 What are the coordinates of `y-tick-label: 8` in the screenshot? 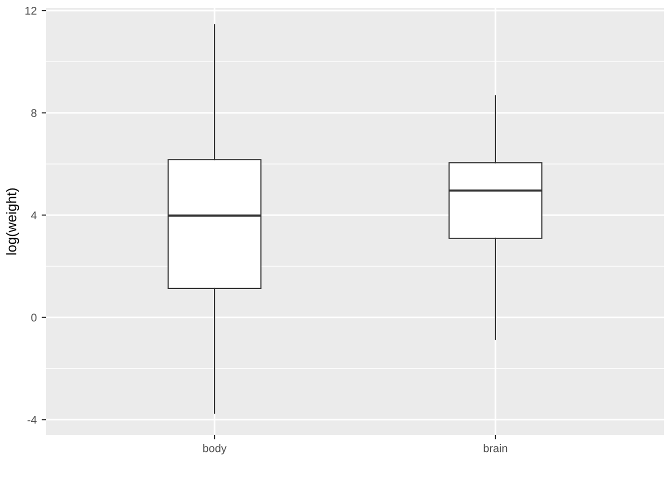 It's located at (33, 113).